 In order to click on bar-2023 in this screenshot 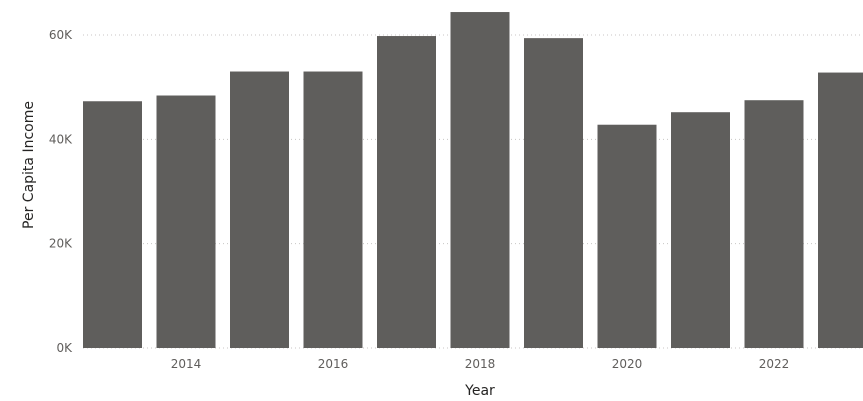, I will do `click(840, 210)`.